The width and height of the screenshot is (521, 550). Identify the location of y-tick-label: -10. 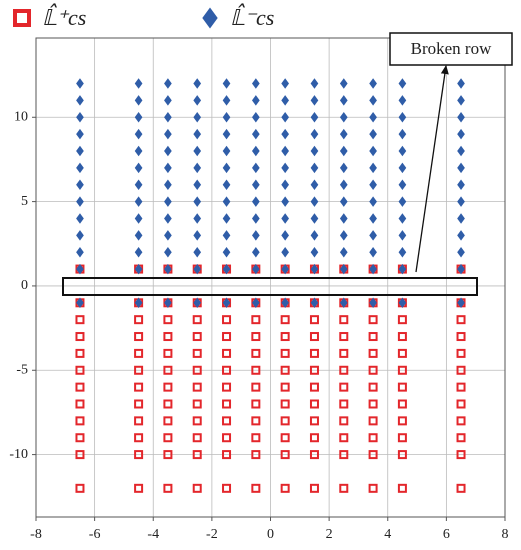
(18, 454).